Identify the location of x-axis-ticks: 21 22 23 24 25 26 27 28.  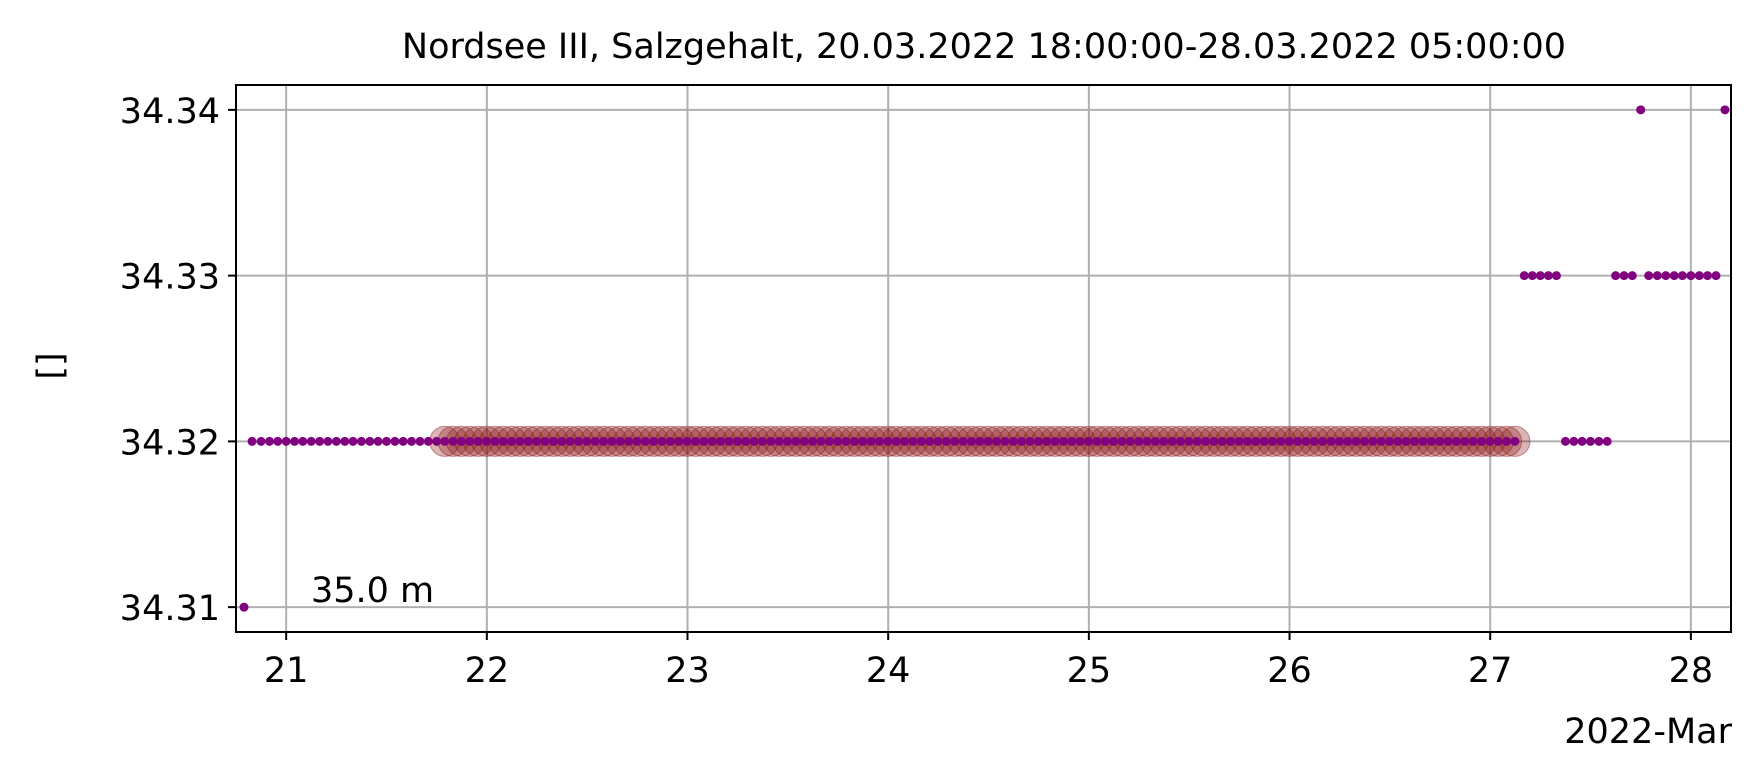
(988, 661).